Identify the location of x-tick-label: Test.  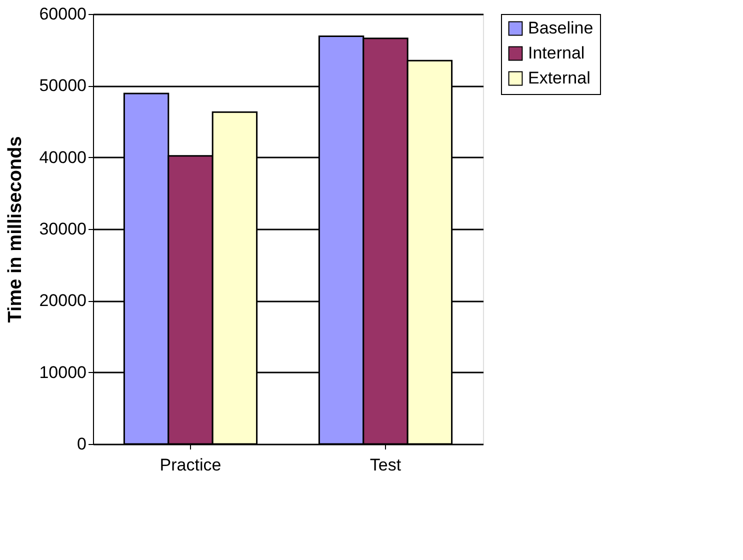
(386, 465).